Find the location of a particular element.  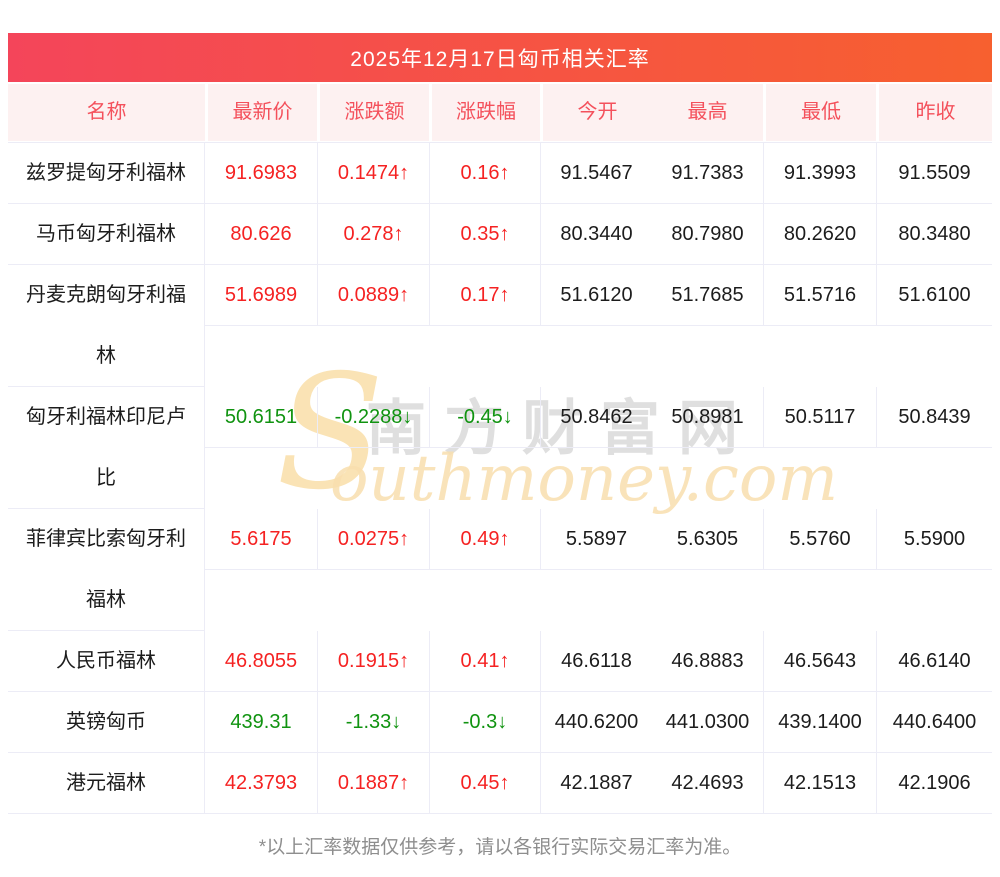

prev-close-price: 440.6400 is located at coordinates (934, 722).